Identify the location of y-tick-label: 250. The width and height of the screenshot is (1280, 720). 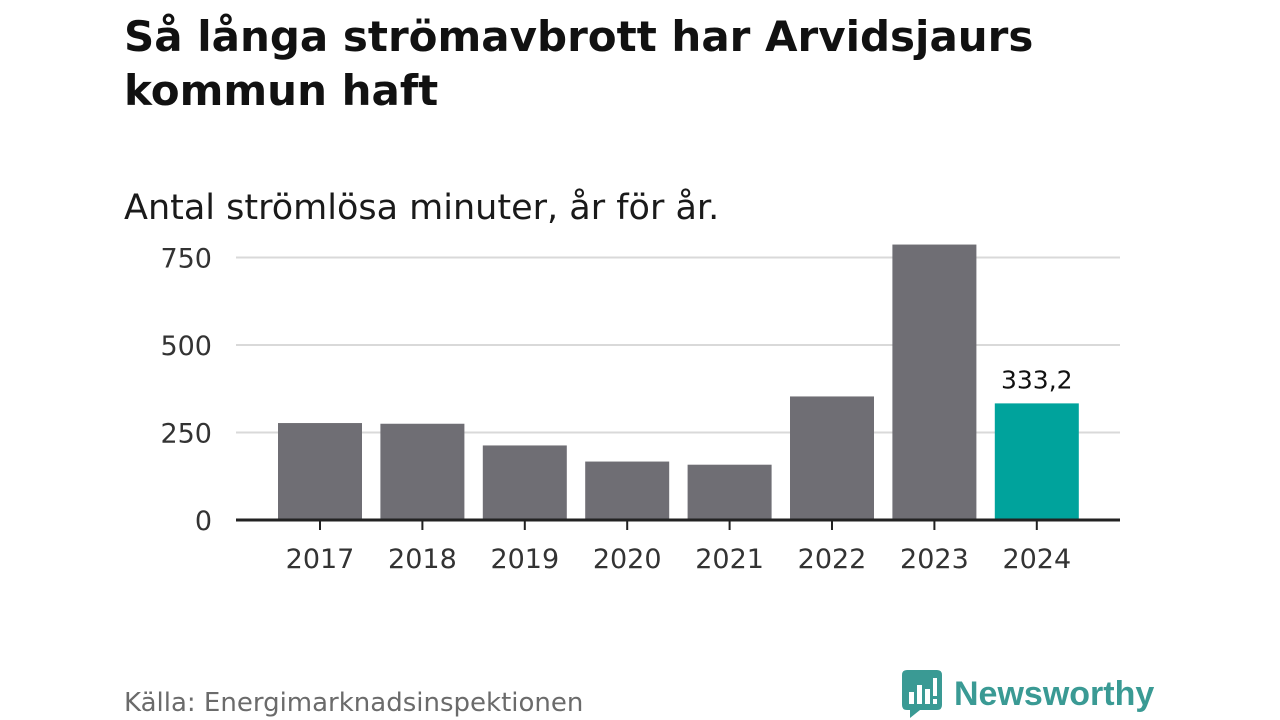
(186, 434).